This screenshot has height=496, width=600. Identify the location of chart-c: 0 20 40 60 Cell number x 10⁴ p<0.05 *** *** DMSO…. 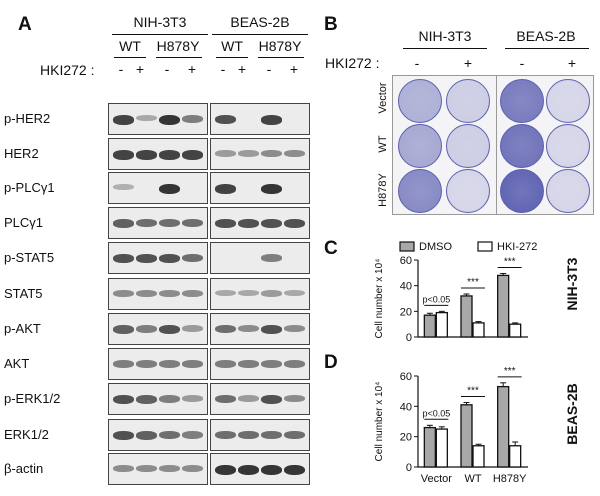
(455, 292).